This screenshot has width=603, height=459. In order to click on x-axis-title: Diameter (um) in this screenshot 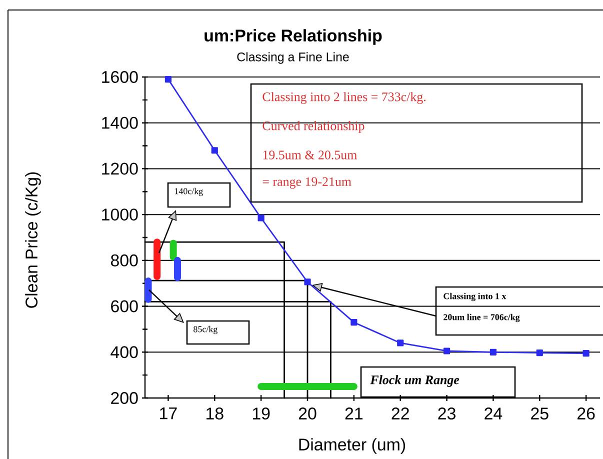, I will do `click(352, 446)`.